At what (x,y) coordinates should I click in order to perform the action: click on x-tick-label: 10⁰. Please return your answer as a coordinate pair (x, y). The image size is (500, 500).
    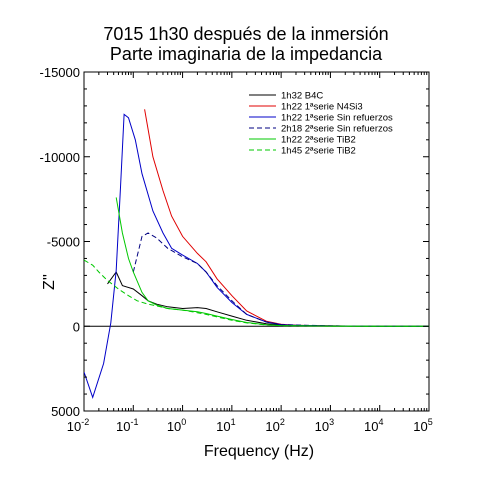
    Looking at the image, I should click on (176, 425).